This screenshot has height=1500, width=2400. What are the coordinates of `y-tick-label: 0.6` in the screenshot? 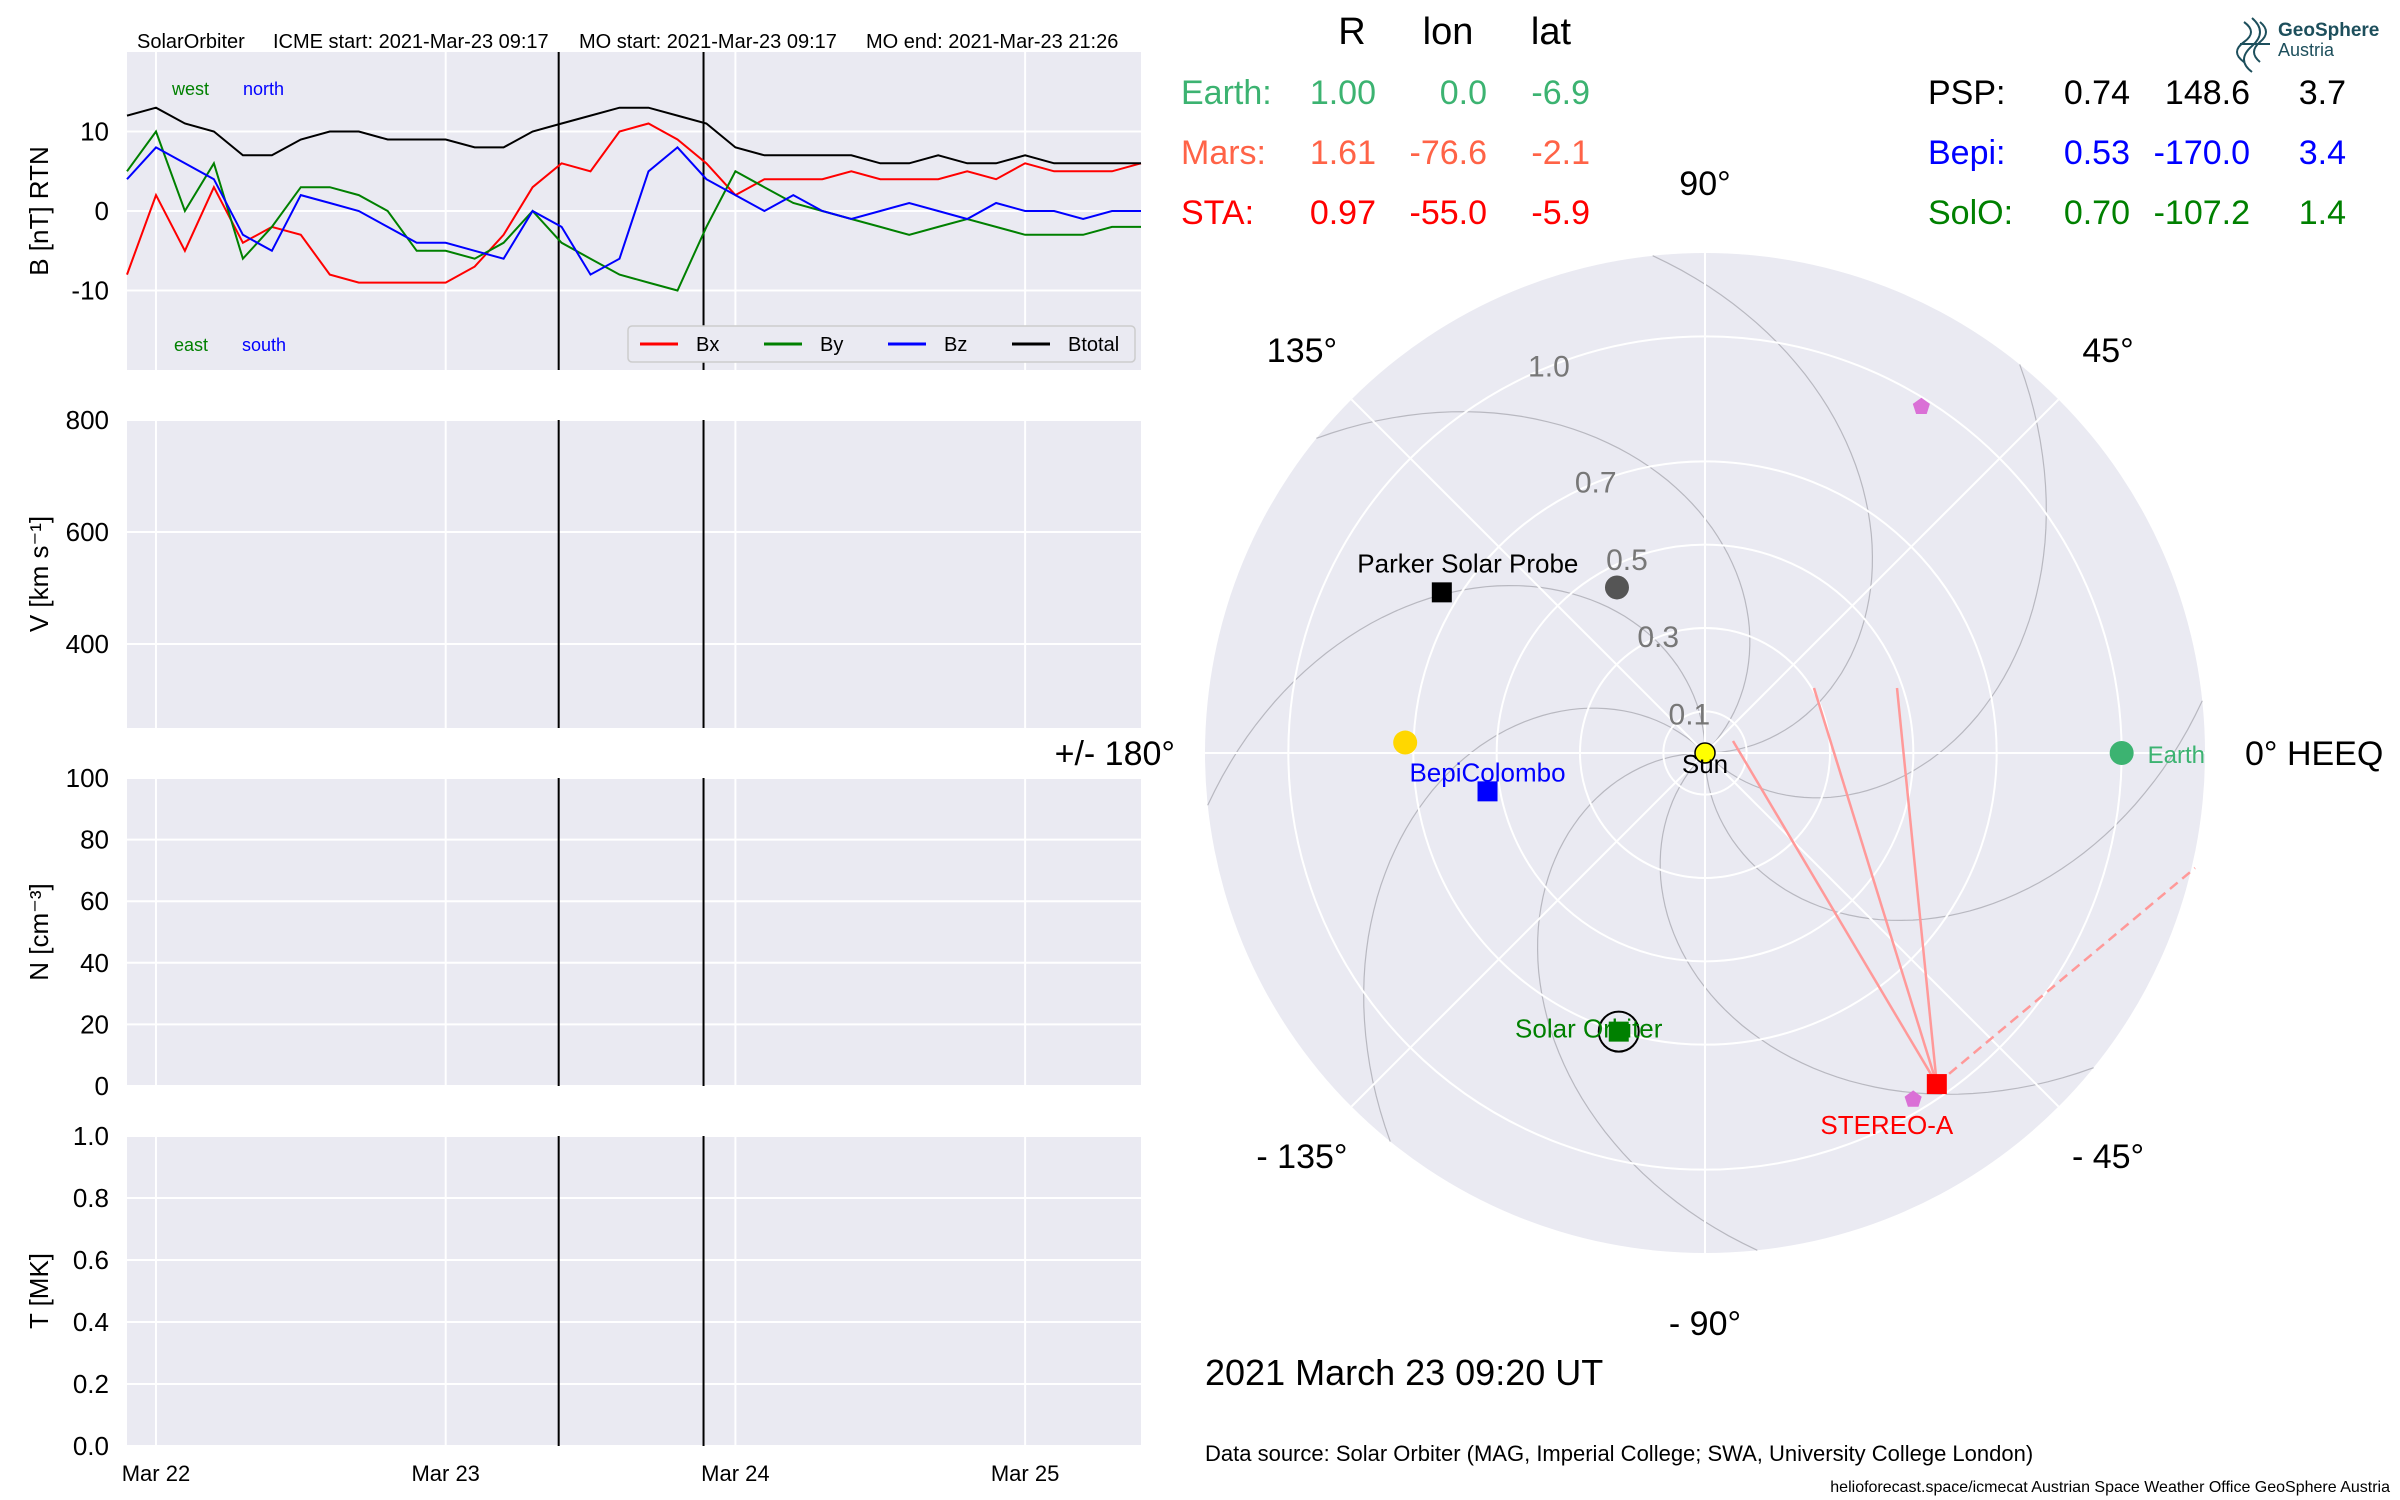 It's located at (91, 1260).